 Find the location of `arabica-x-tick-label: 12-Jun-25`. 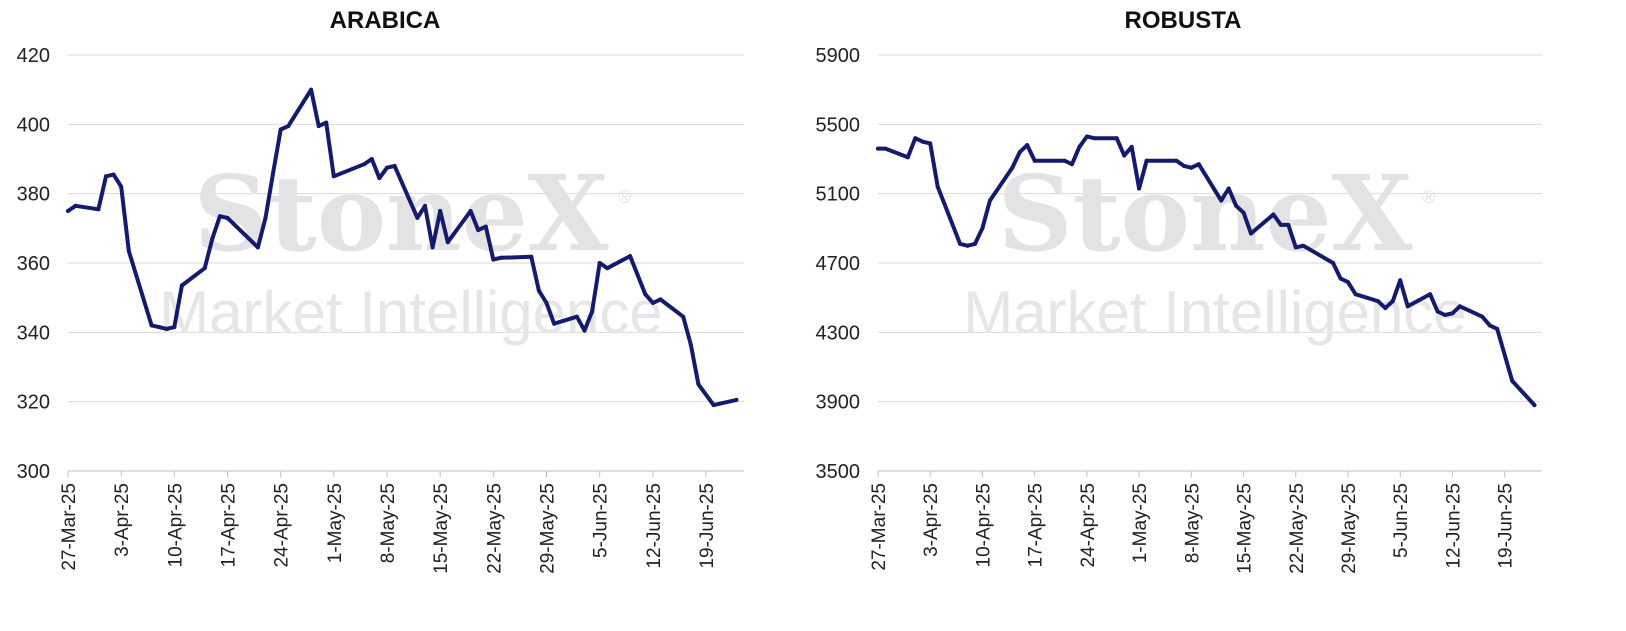

arabica-x-tick-label: 12-Jun-25 is located at coordinates (654, 526).